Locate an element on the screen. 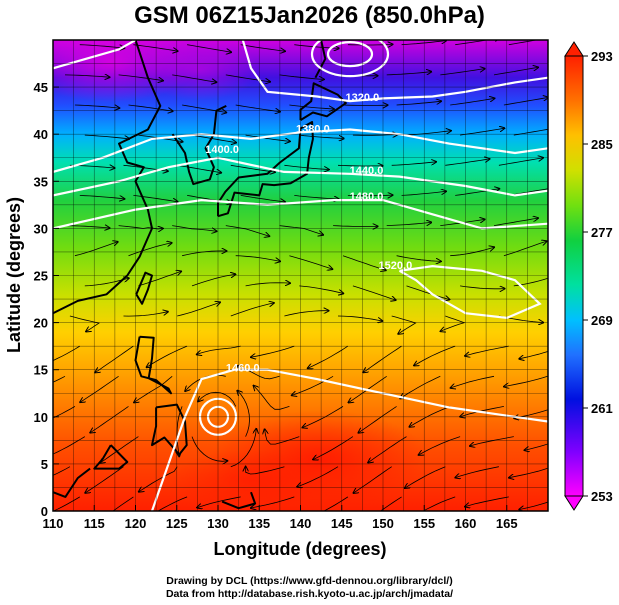 This screenshot has width=619, height=605. colorbar-bottom-arrow is located at coordinates (574, 503).